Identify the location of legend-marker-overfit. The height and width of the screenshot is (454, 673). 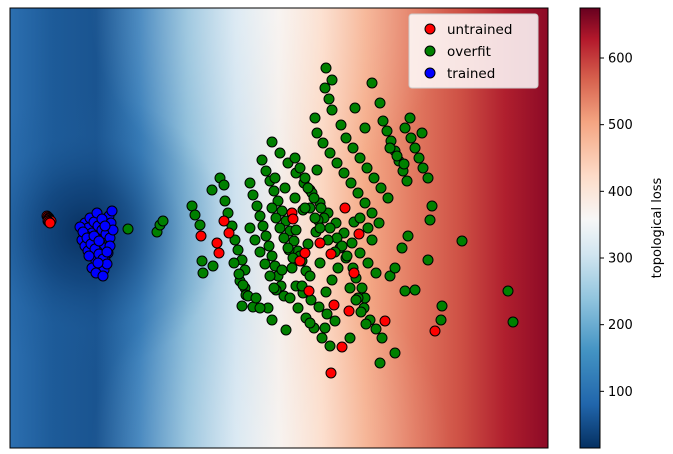
(430, 51).